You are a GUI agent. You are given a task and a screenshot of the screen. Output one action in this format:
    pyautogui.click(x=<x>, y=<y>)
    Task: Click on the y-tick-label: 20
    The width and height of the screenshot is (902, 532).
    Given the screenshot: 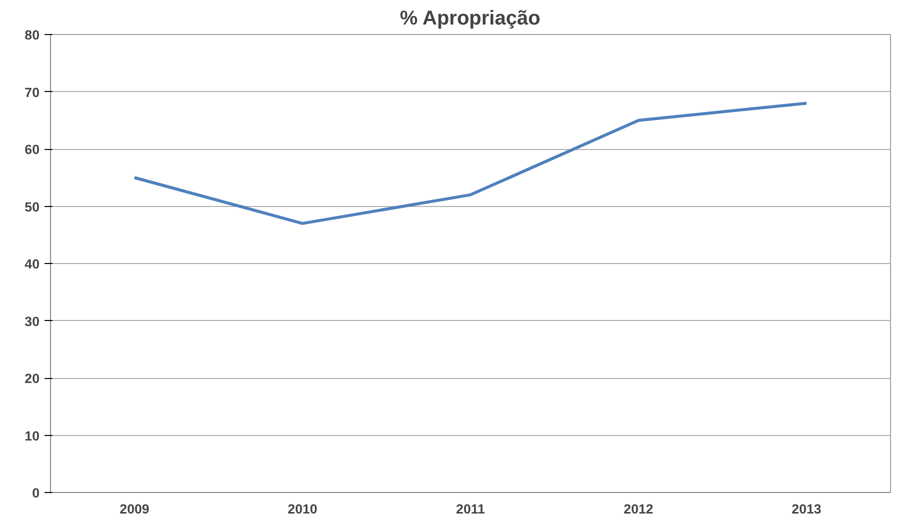 What is the action you would take?
    pyautogui.click(x=32, y=378)
    